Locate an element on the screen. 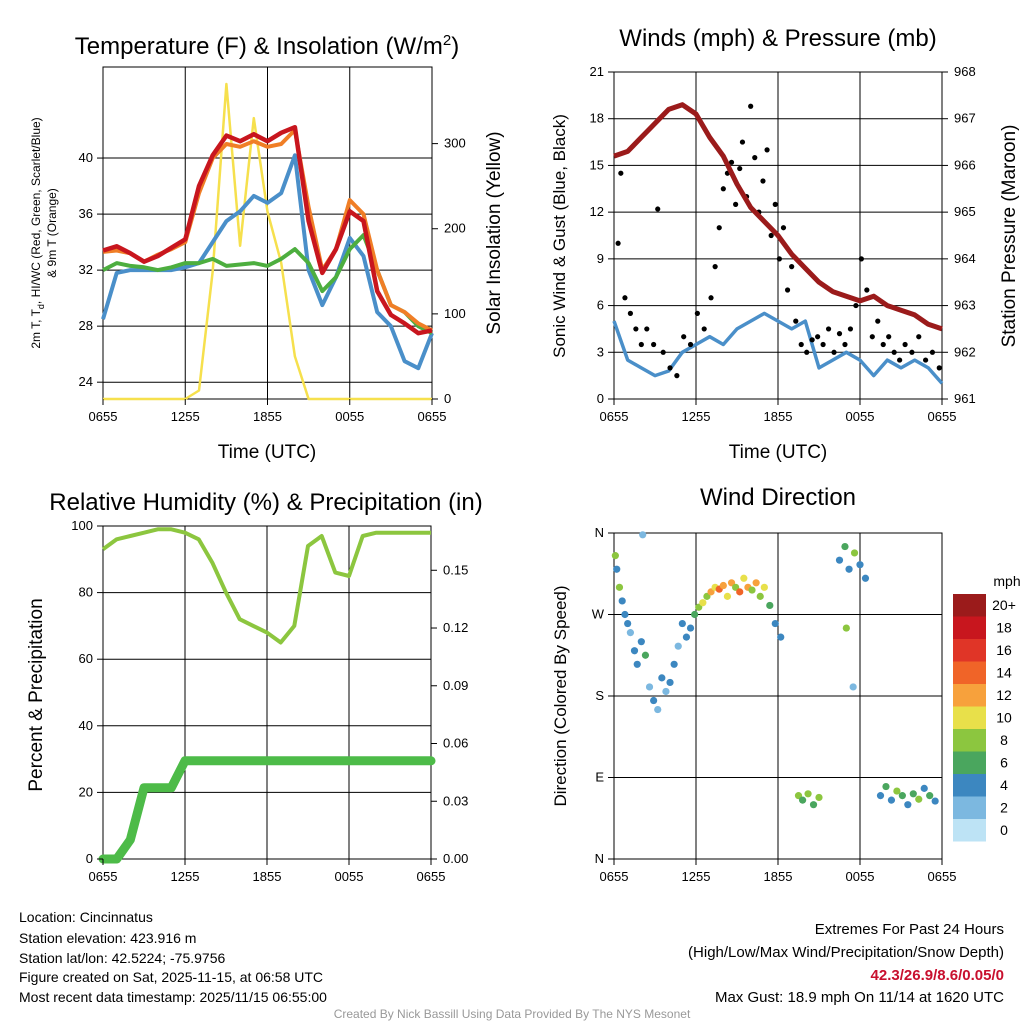 Image resolution: width=1024 pixels, height=1024 pixels. x-tick-label: 0655 is located at coordinates (614, 416).